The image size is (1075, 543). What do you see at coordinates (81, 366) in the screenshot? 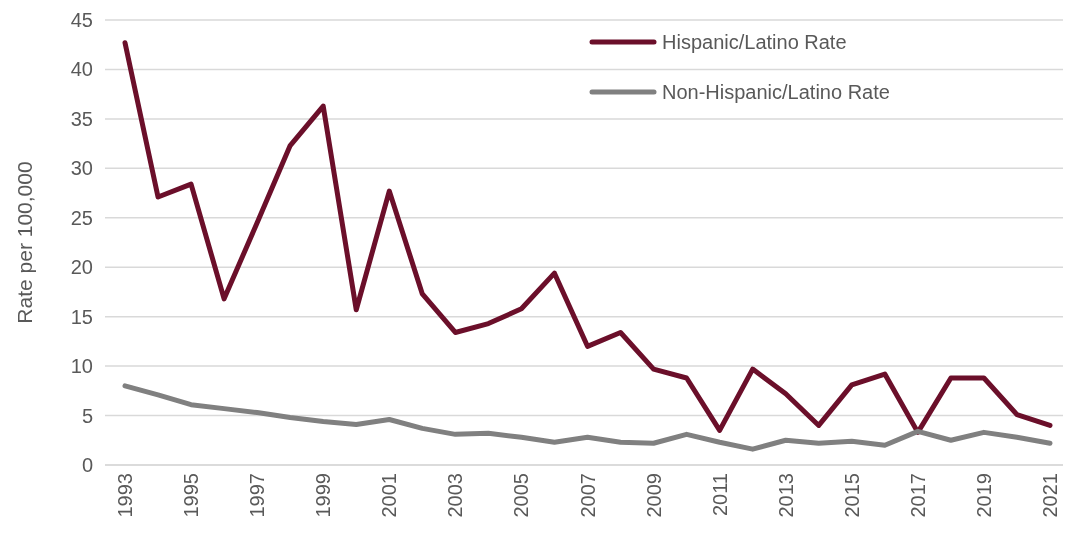
I see `y-tick-label: 10` at bounding box center [81, 366].